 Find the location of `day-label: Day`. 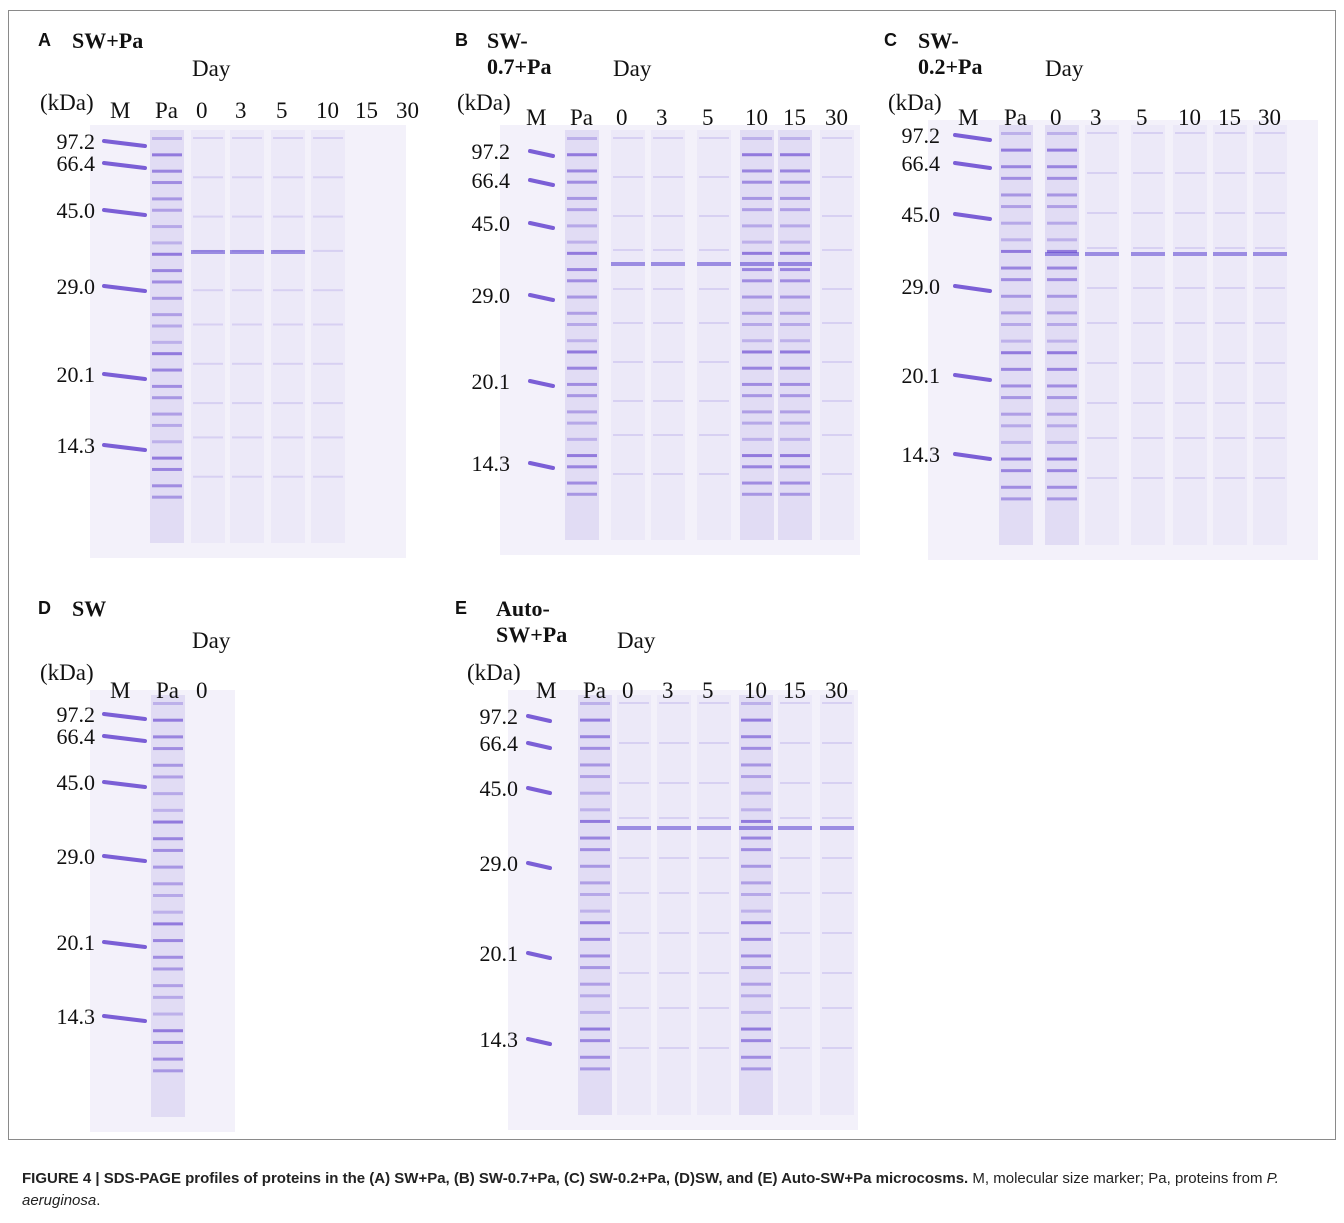

day-label: Day is located at coordinates (211, 640).